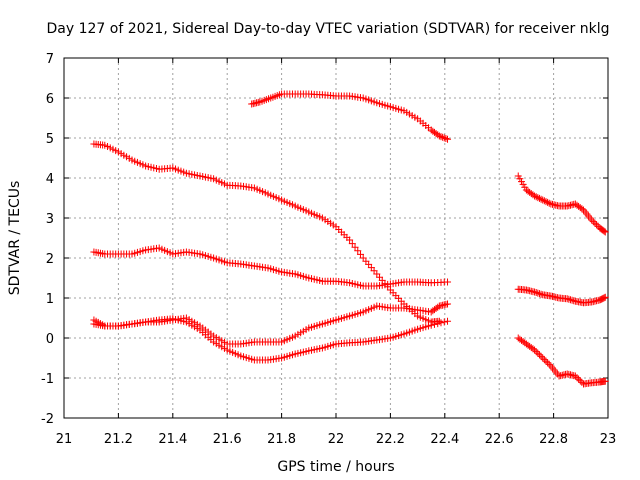  What do you see at coordinates (64, 439) in the screenshot?
I see `x-tick-label: 21` at bounding box center [64, 439].